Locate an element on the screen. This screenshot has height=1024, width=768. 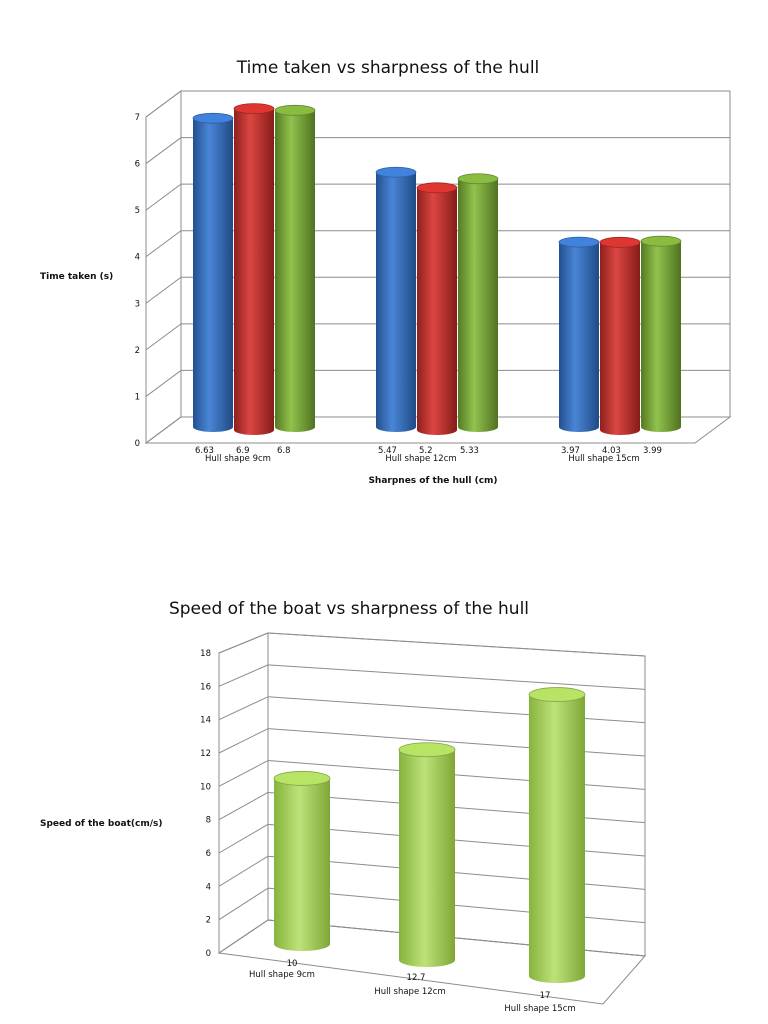
data-label: 3.97 is located at coordinates (570, 451).